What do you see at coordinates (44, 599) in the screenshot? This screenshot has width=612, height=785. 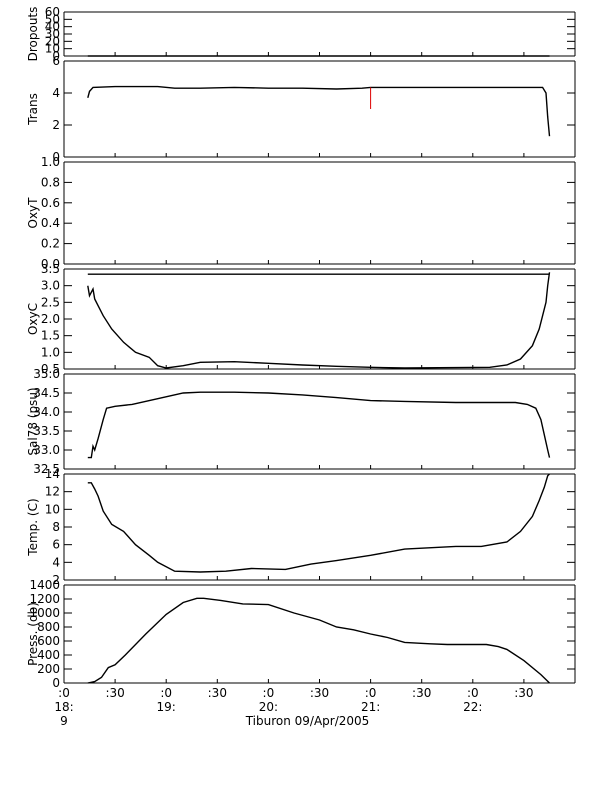 I see `panel-6-ytick-label: 1200` at bounding box center [44, 599].